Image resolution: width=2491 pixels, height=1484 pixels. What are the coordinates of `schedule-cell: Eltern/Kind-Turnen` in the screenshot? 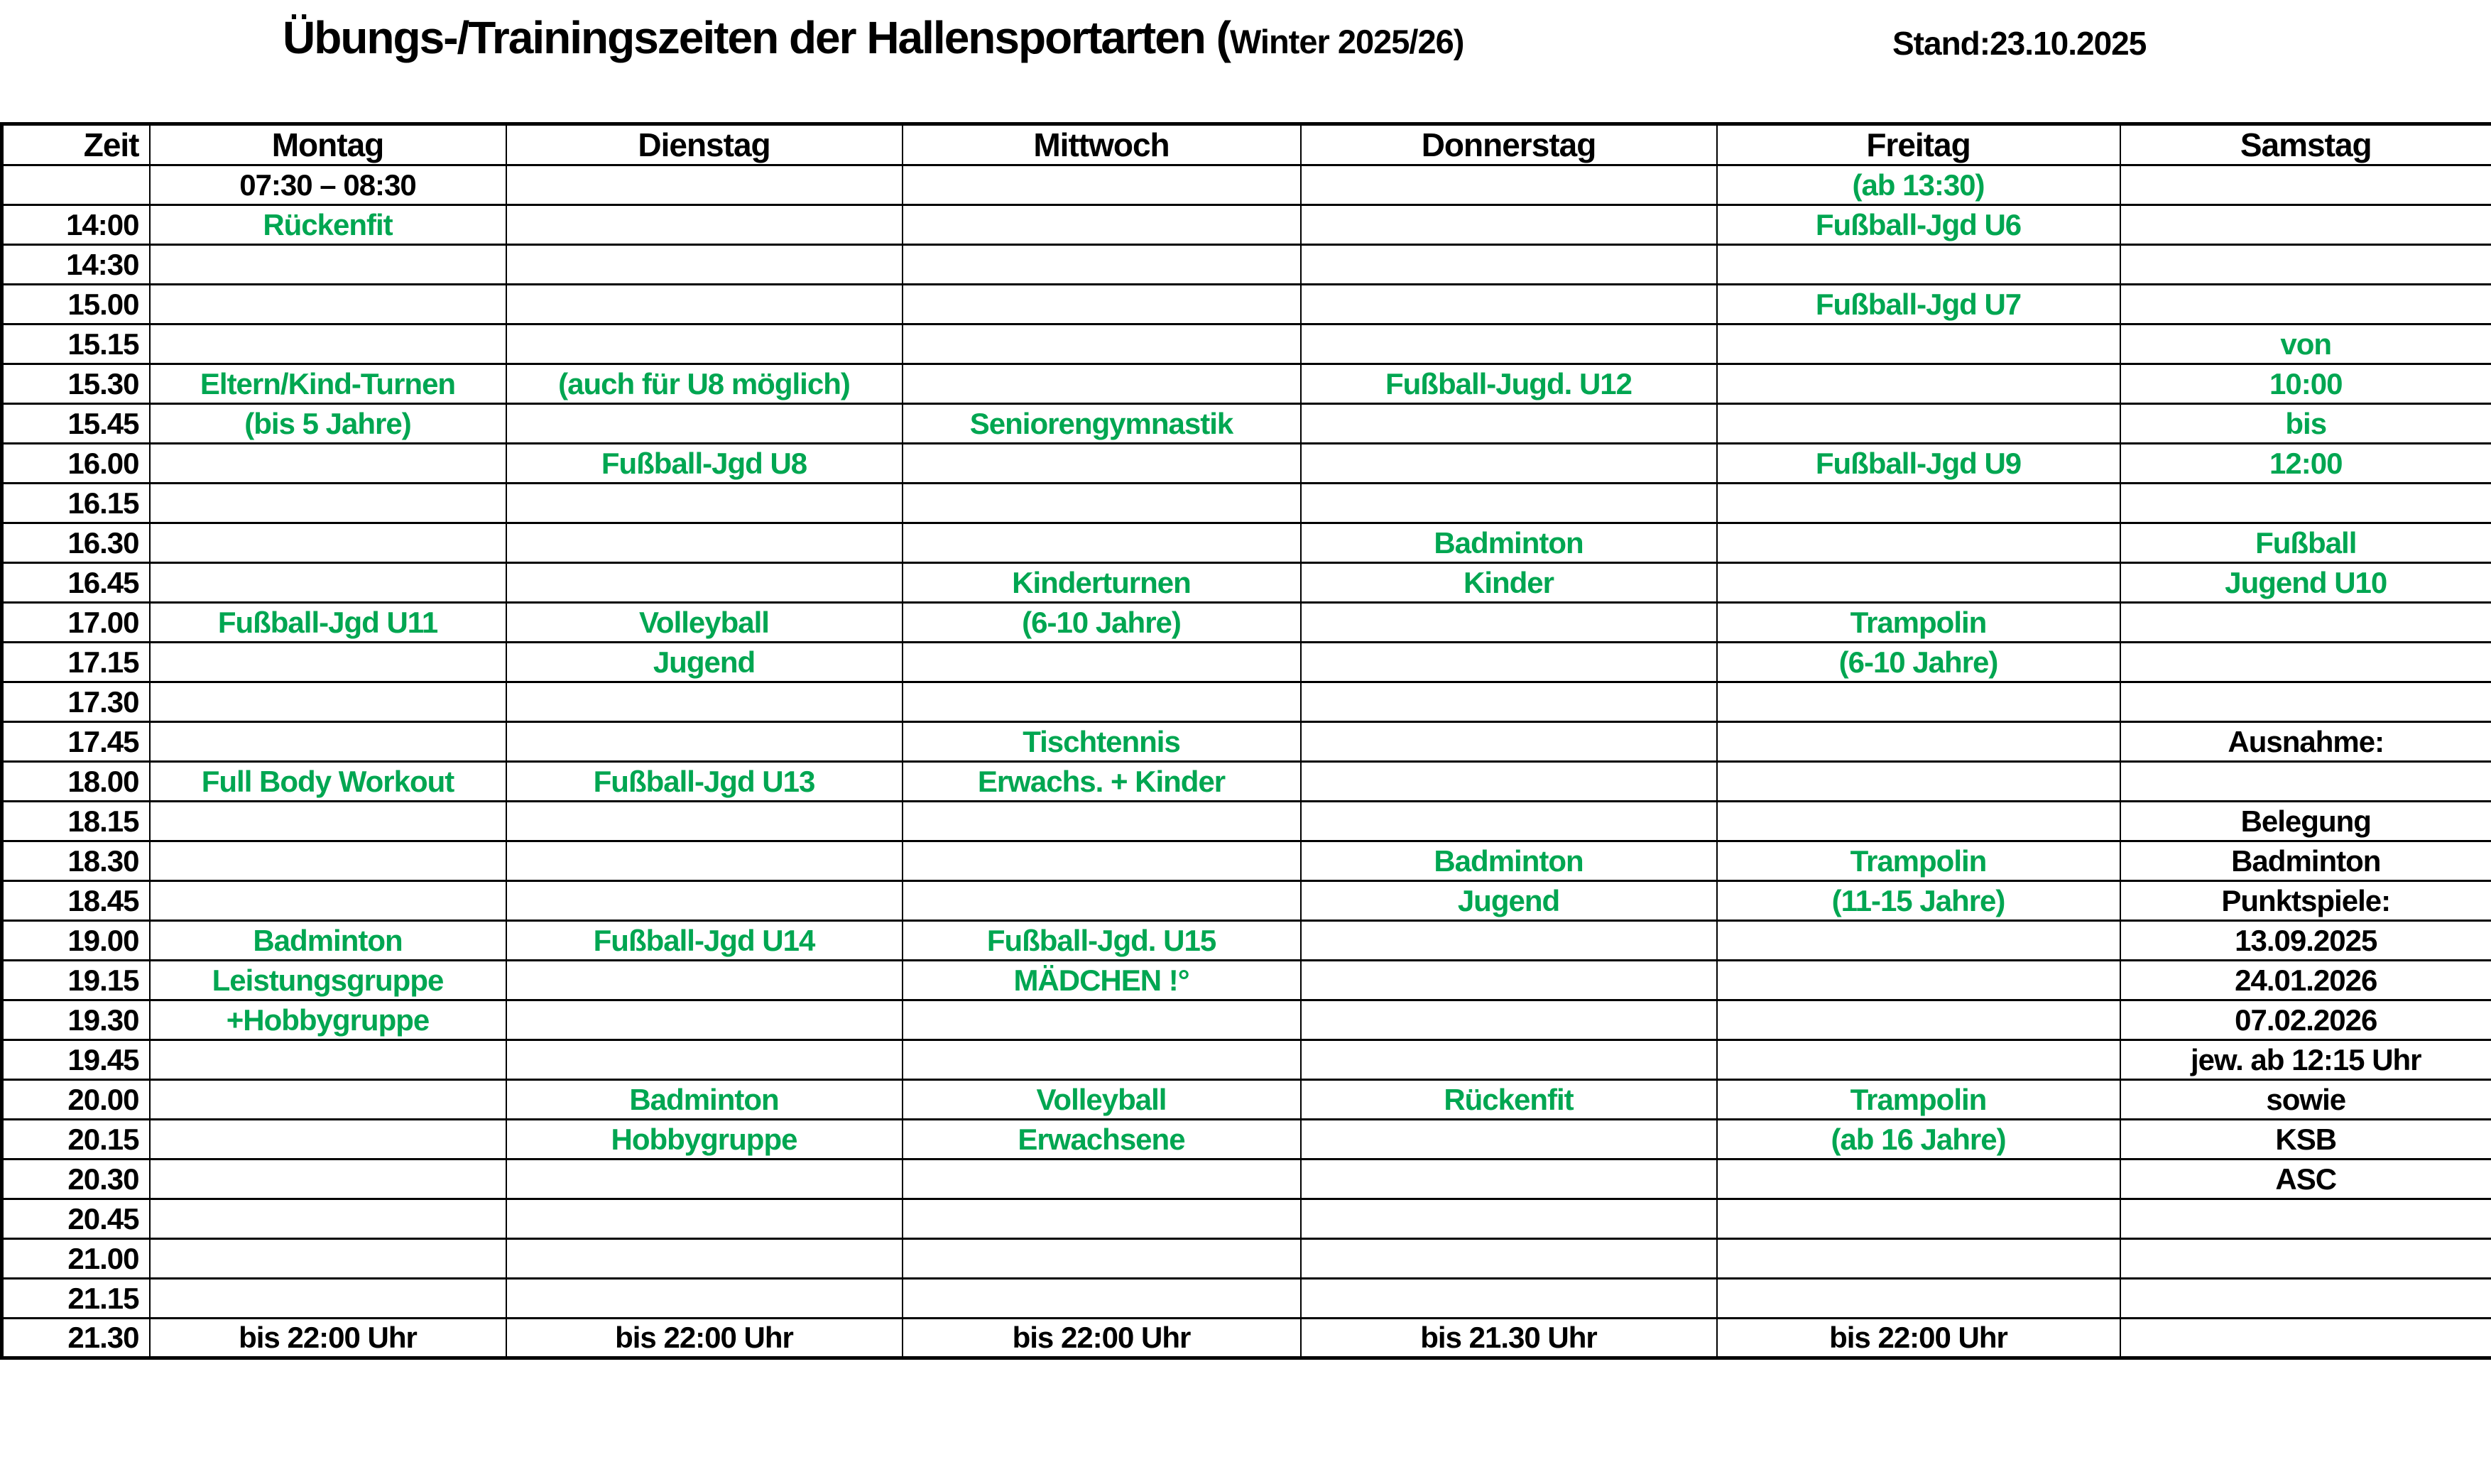 It's located at (327, 384).